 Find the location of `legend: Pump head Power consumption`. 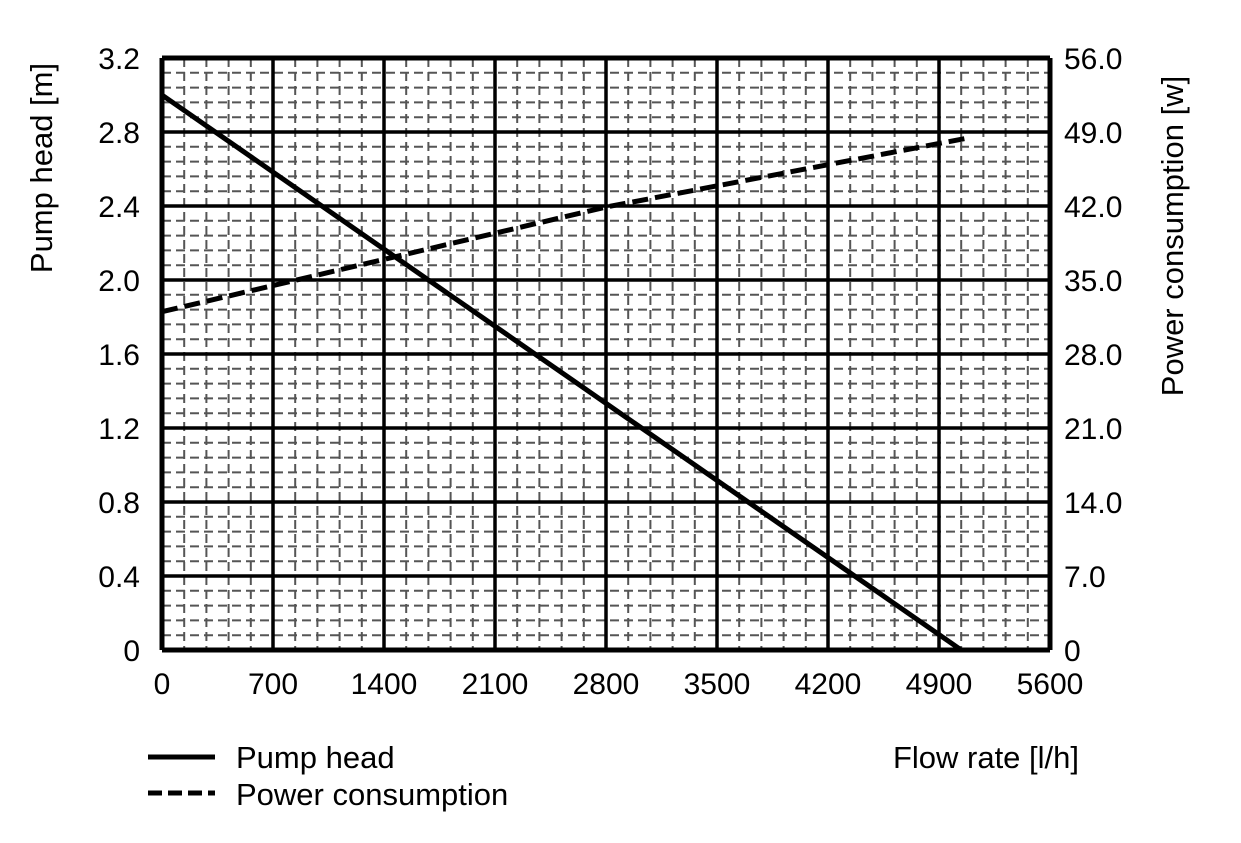

legend: Pump head Power consumption is located at coordinates (328, 776).